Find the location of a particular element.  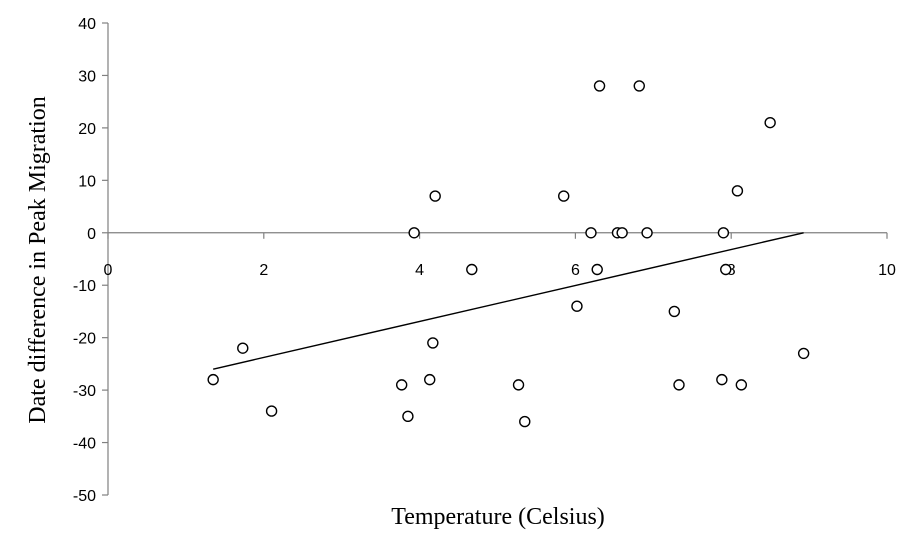

x-tick-label: 4 is located at coordinates (419, 270).